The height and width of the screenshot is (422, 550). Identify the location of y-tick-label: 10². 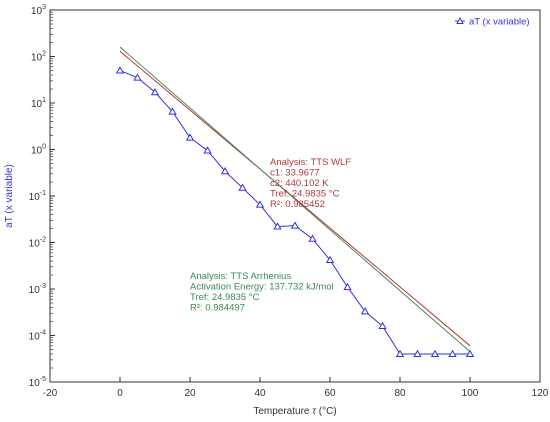
(38, 57).